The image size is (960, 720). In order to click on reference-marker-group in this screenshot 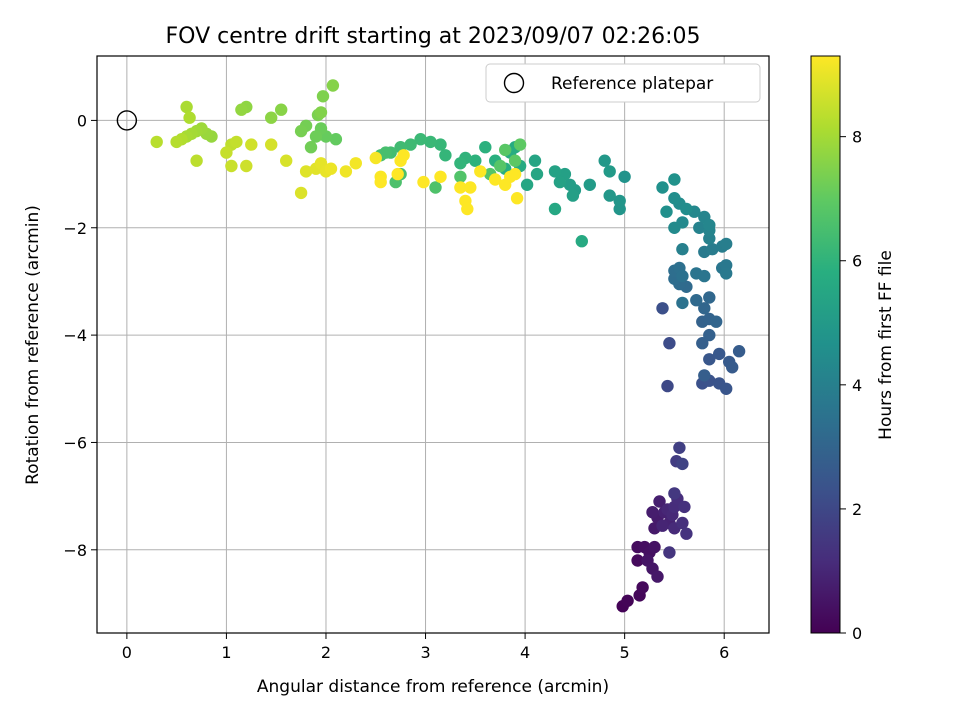, I will do `click(127, 120)`.